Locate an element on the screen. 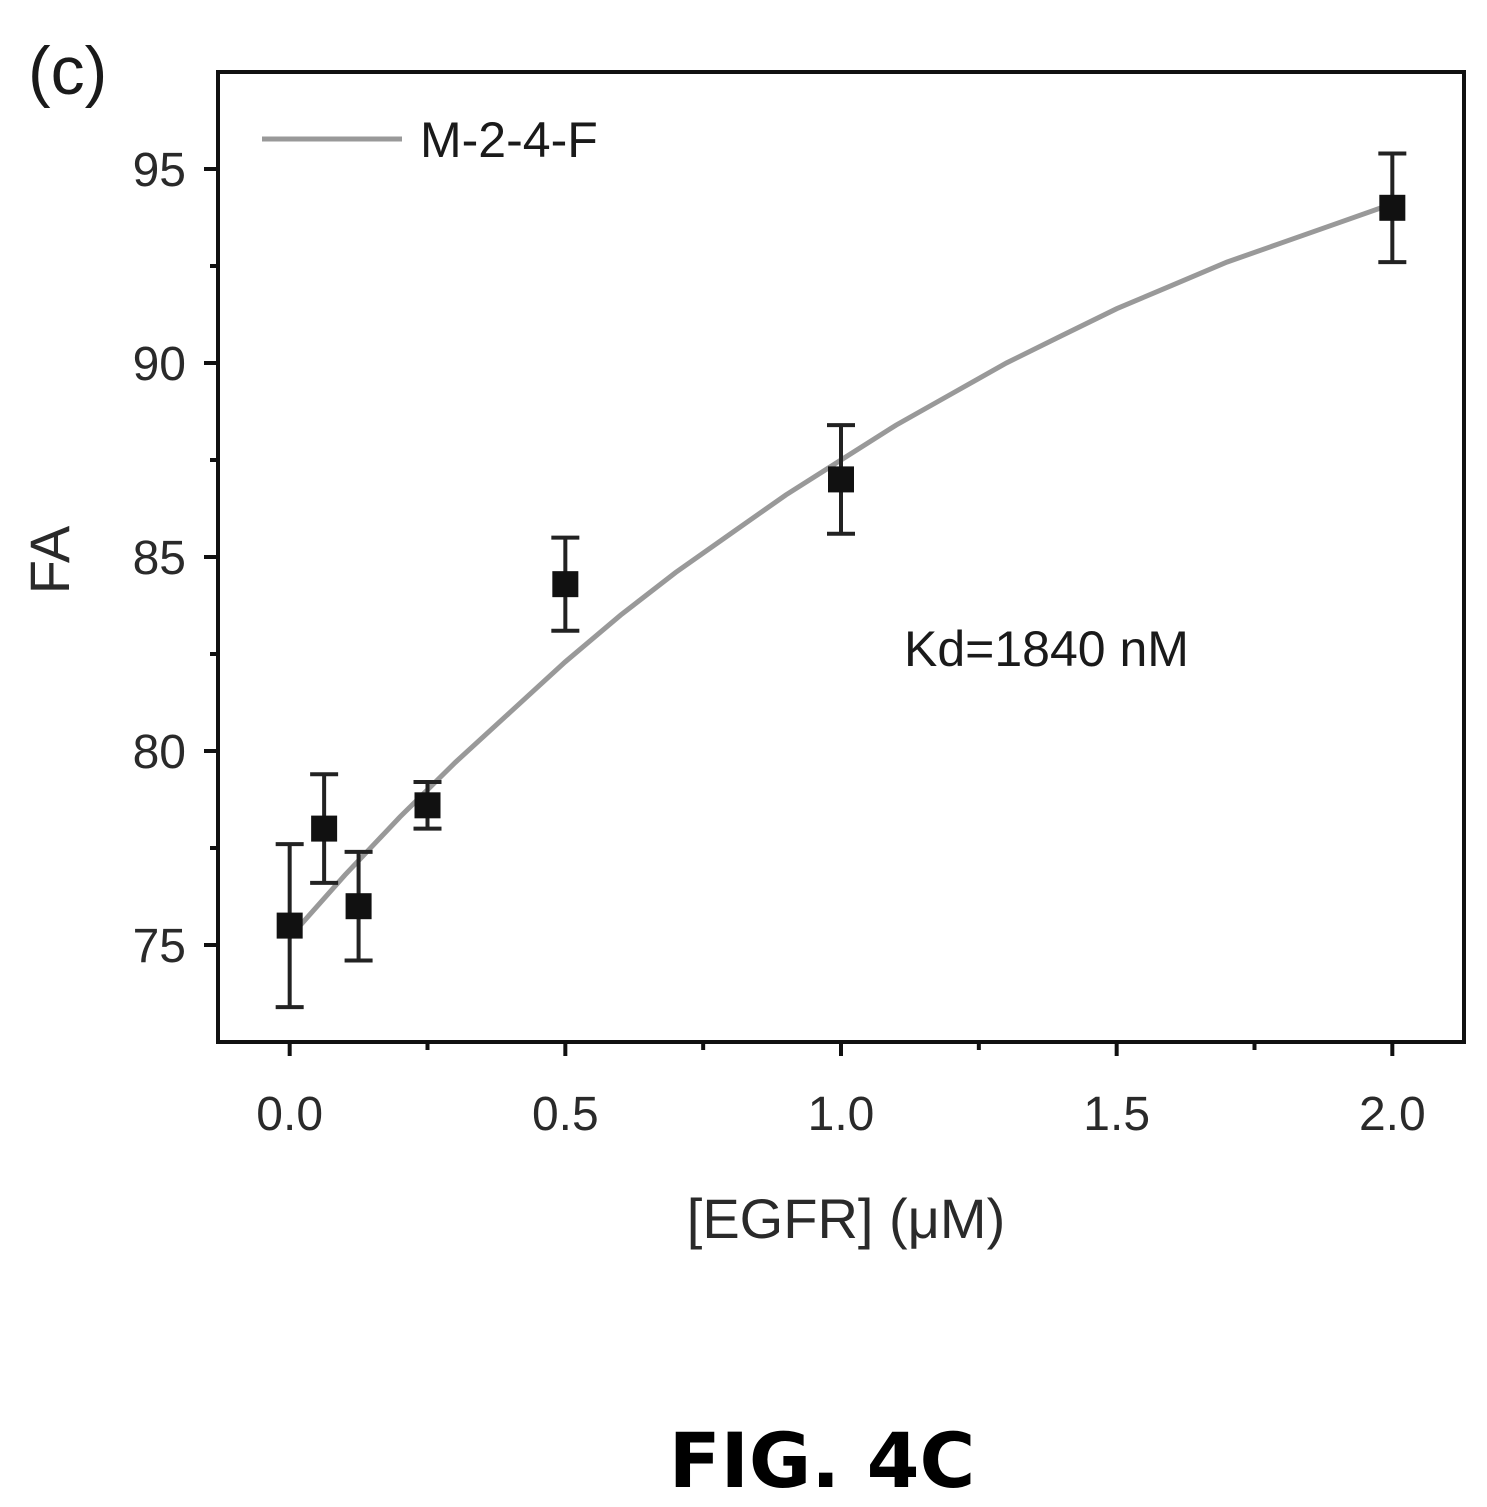  legend: M-2-4-F is located at coordinates (430, 140).